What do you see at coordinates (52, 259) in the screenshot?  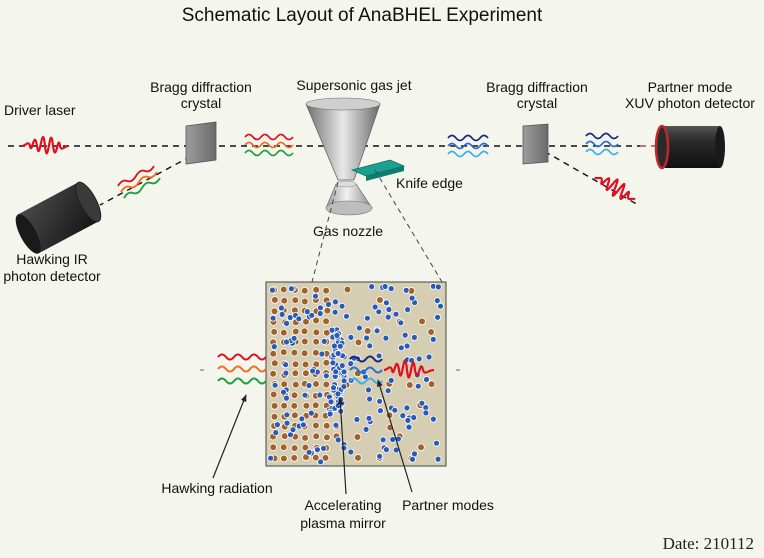 I see `hawking-detector-label-1: Hawking IR` at bounding box center [52, 259].